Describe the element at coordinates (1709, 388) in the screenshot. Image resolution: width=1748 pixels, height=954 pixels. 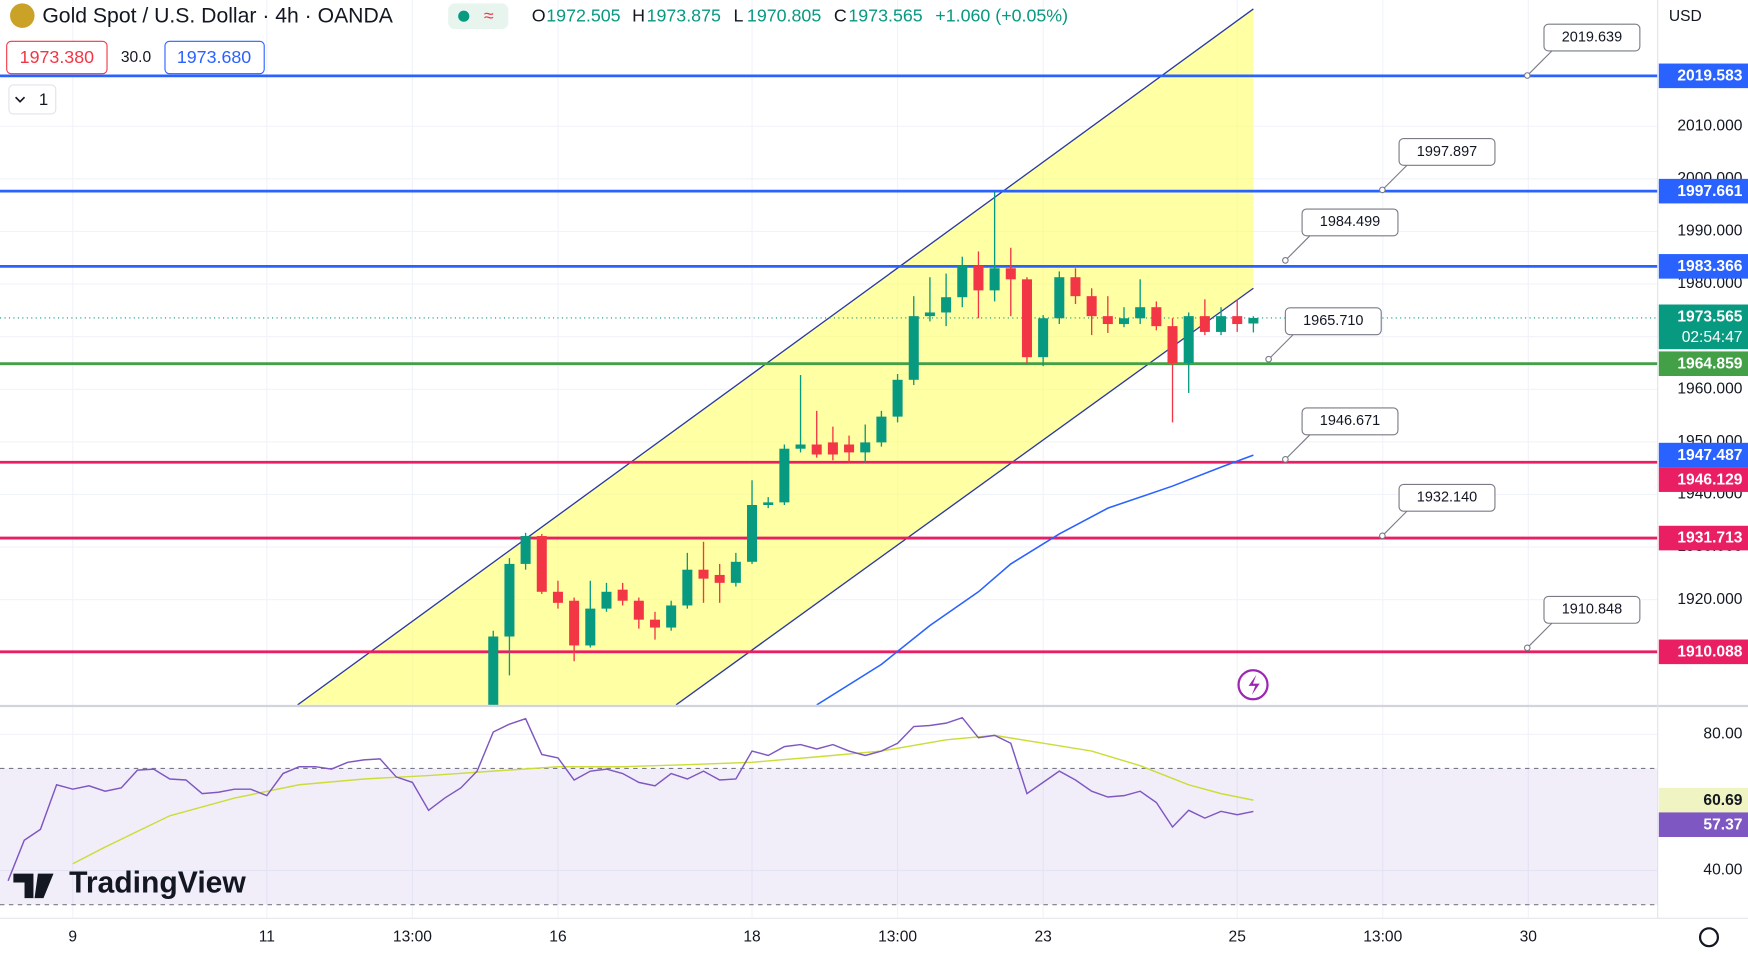
I see `y-tick-label: 1960.000` at that location.